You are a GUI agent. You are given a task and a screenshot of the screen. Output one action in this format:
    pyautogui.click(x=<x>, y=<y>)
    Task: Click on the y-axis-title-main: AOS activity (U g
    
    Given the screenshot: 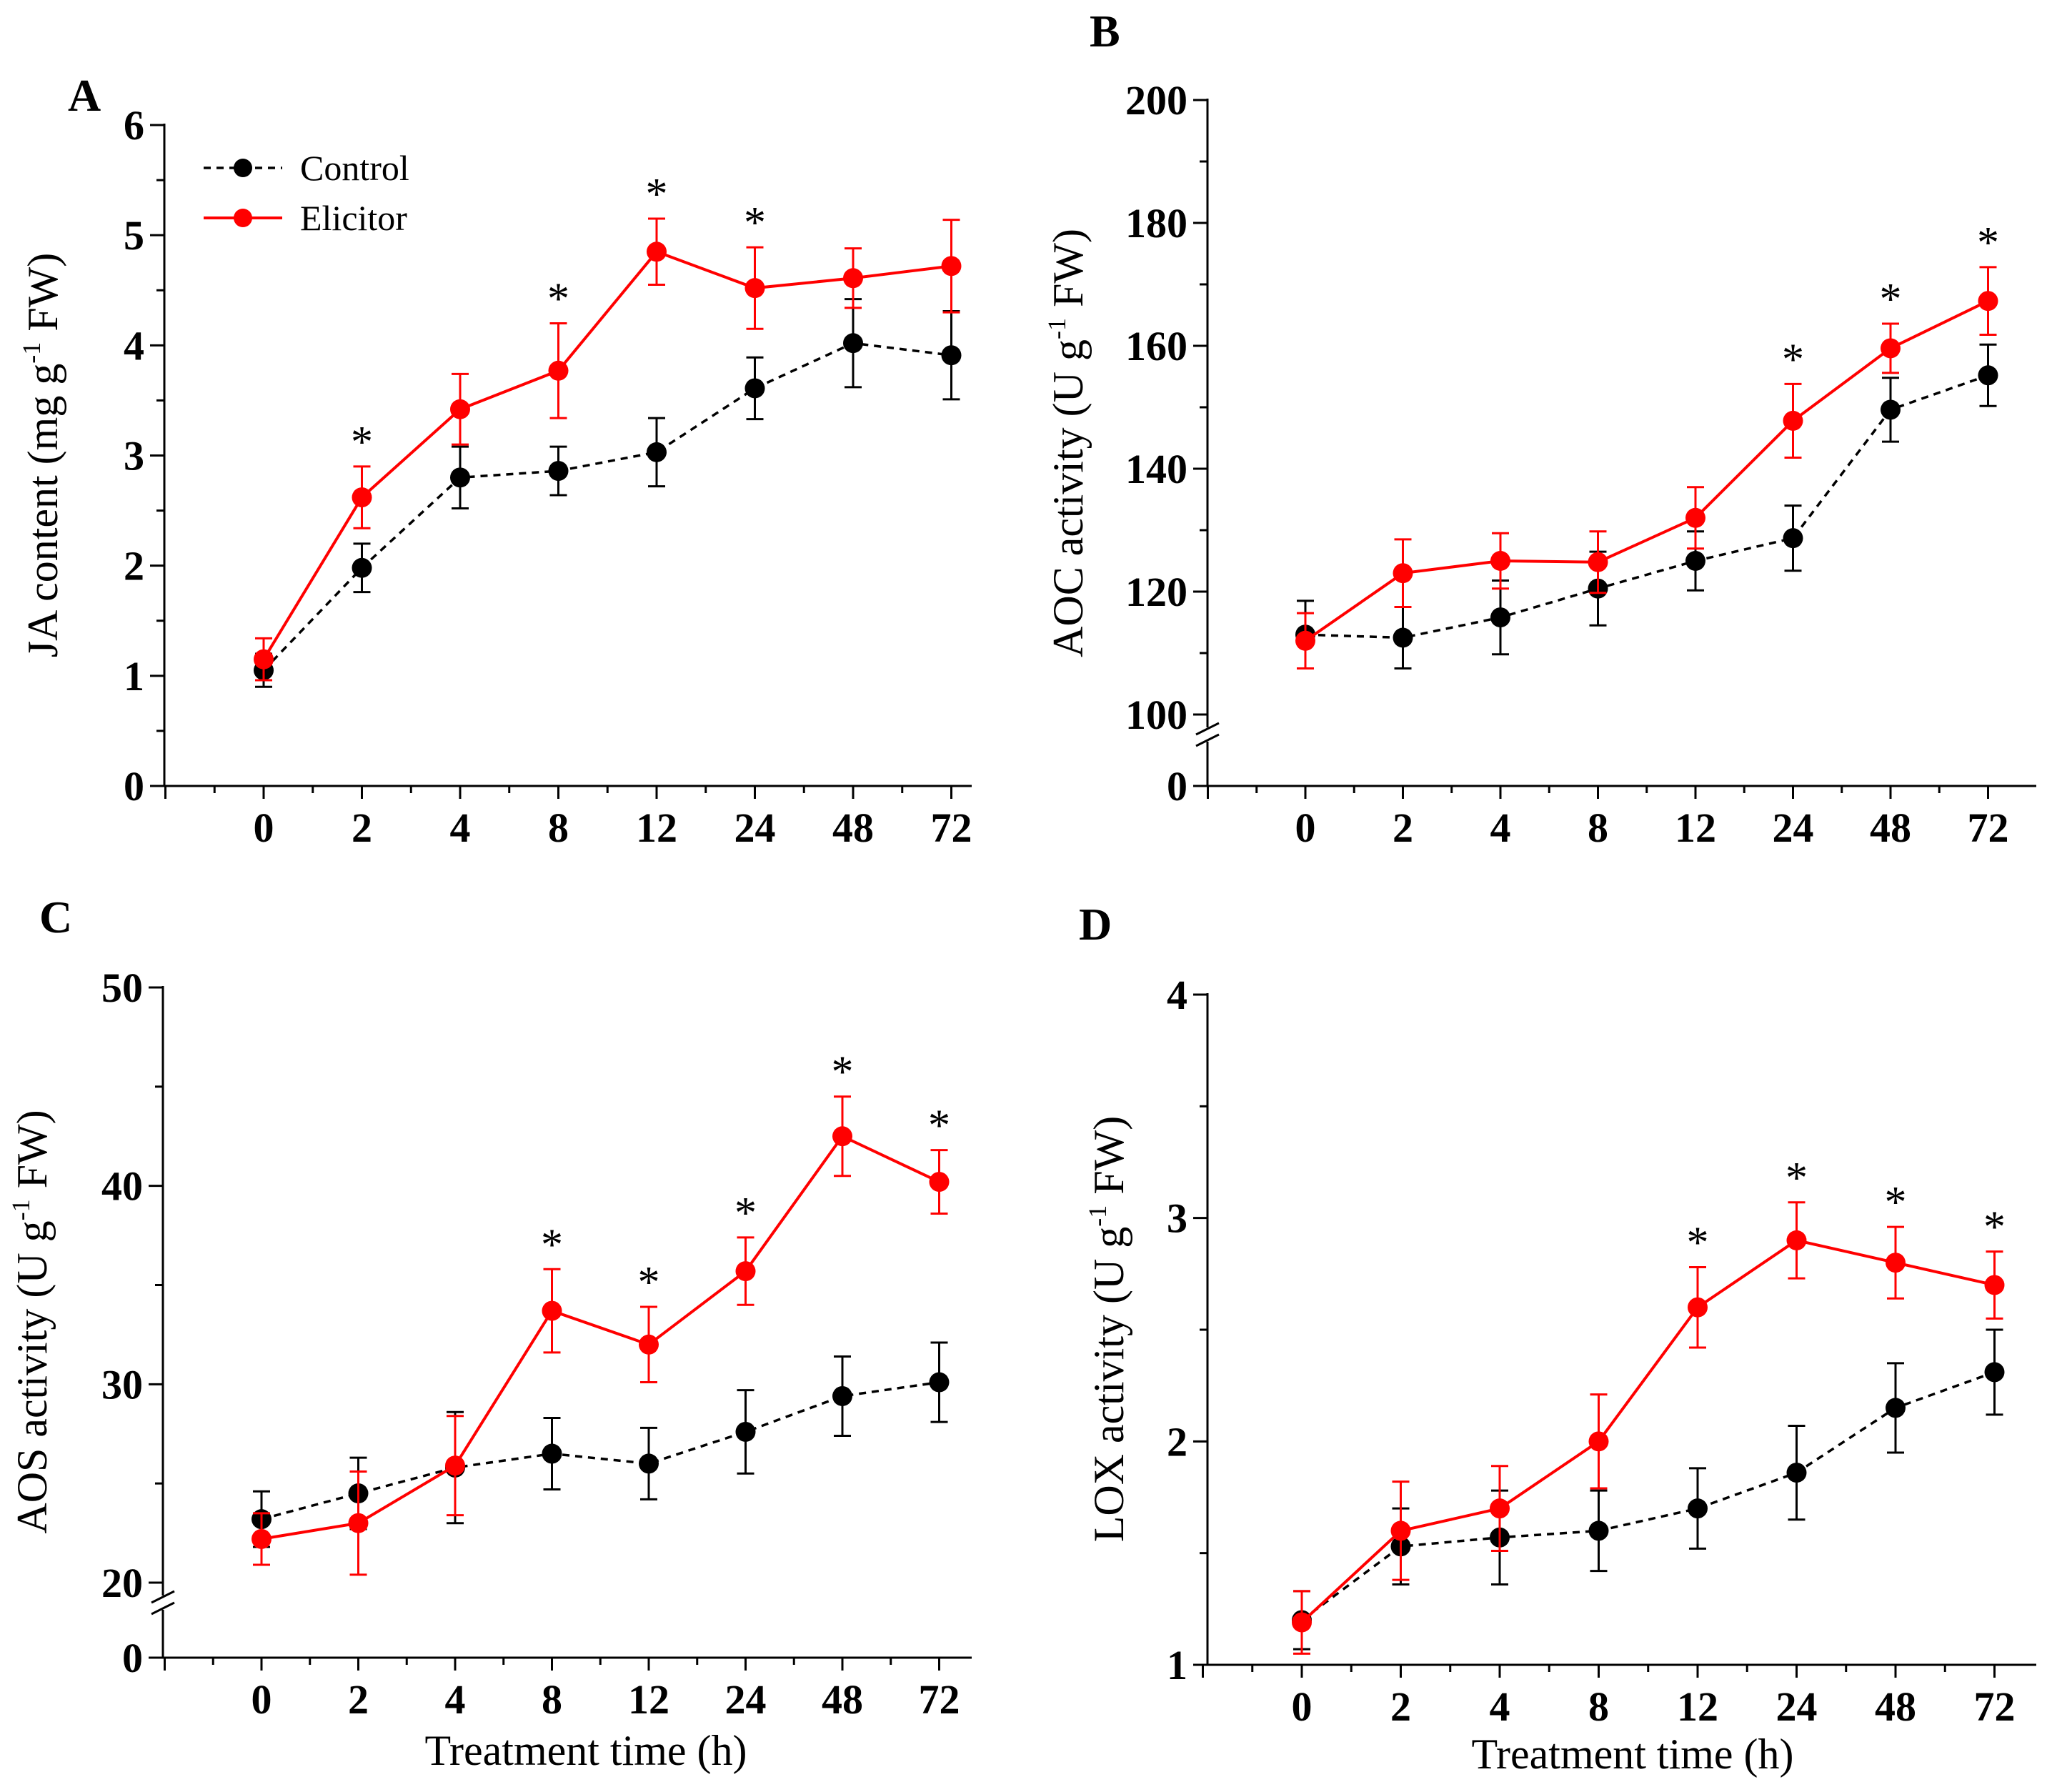 What is the action you would take?
    pyautogui.click(x=32, y=1376)
    